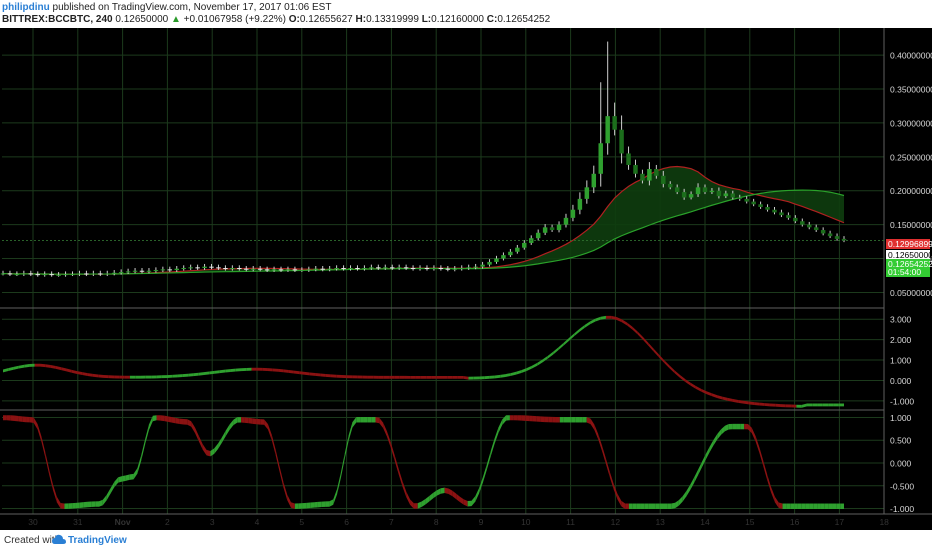  I want to click on osc1-tick-label-4: 3.000, so click(901, 320).